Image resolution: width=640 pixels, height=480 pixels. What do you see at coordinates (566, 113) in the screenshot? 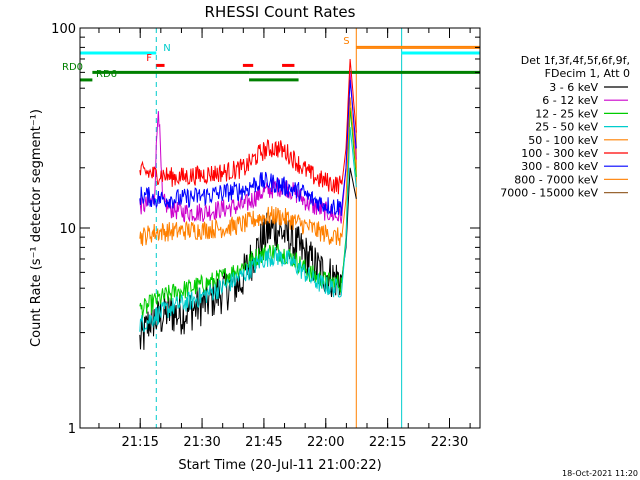
I see `legend-label-2: 12 - 25 keV` at bounding box center [566, 113].